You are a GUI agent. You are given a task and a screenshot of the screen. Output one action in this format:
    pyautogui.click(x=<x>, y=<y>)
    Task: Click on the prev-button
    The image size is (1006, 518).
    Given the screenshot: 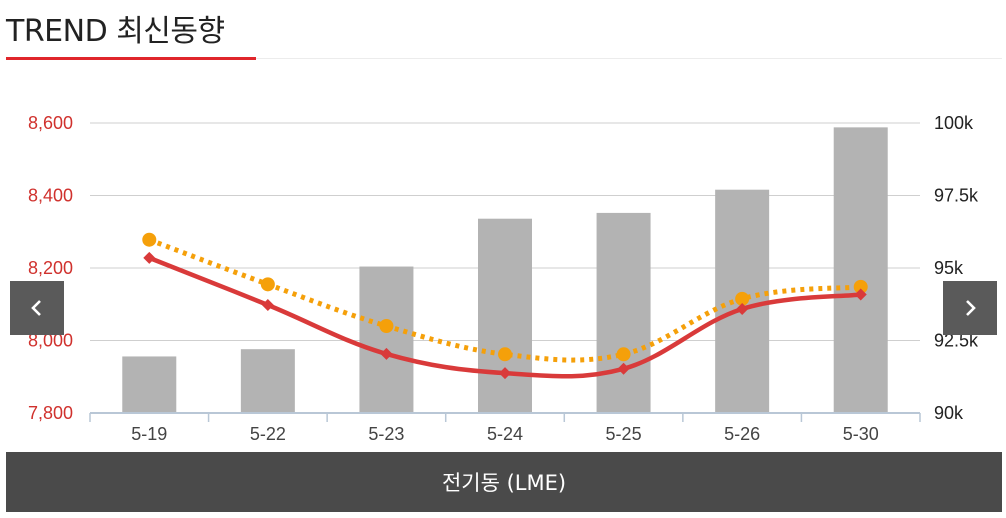 What is the action you would take?
    pyautogui.click(x=37, y=308)
    